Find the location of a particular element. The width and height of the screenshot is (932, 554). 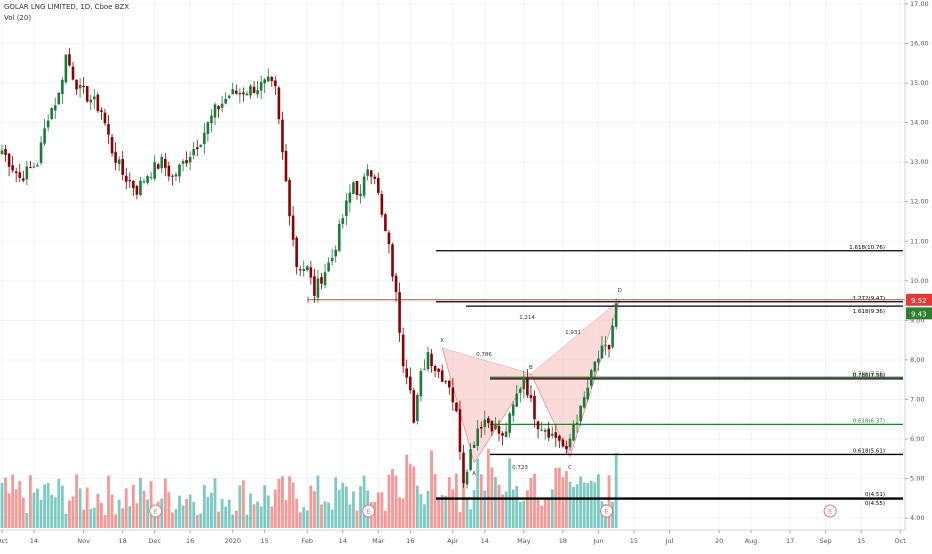

fib-level-label: 0.618(5.61) is located at coordinates (869, 451).